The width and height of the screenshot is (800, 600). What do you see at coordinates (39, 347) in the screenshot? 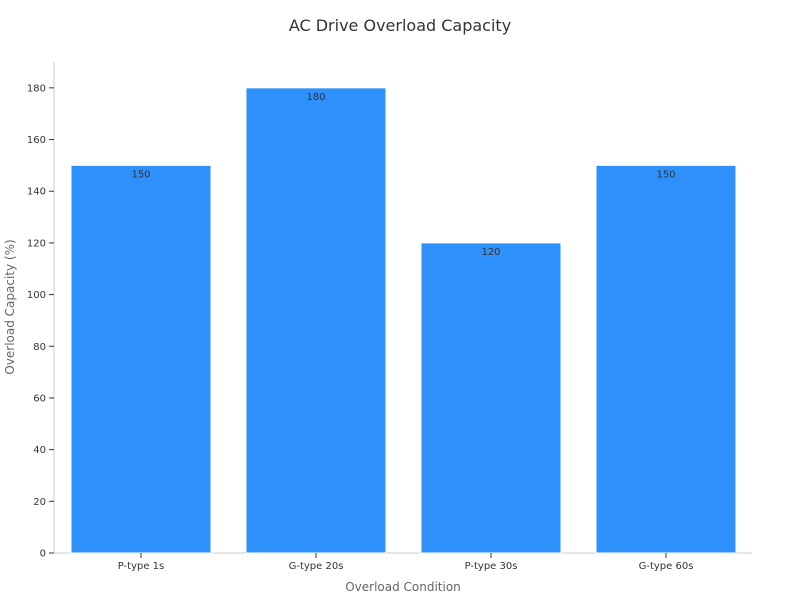
I see `y-tick-label: 80` at bounding box center [39, 347].